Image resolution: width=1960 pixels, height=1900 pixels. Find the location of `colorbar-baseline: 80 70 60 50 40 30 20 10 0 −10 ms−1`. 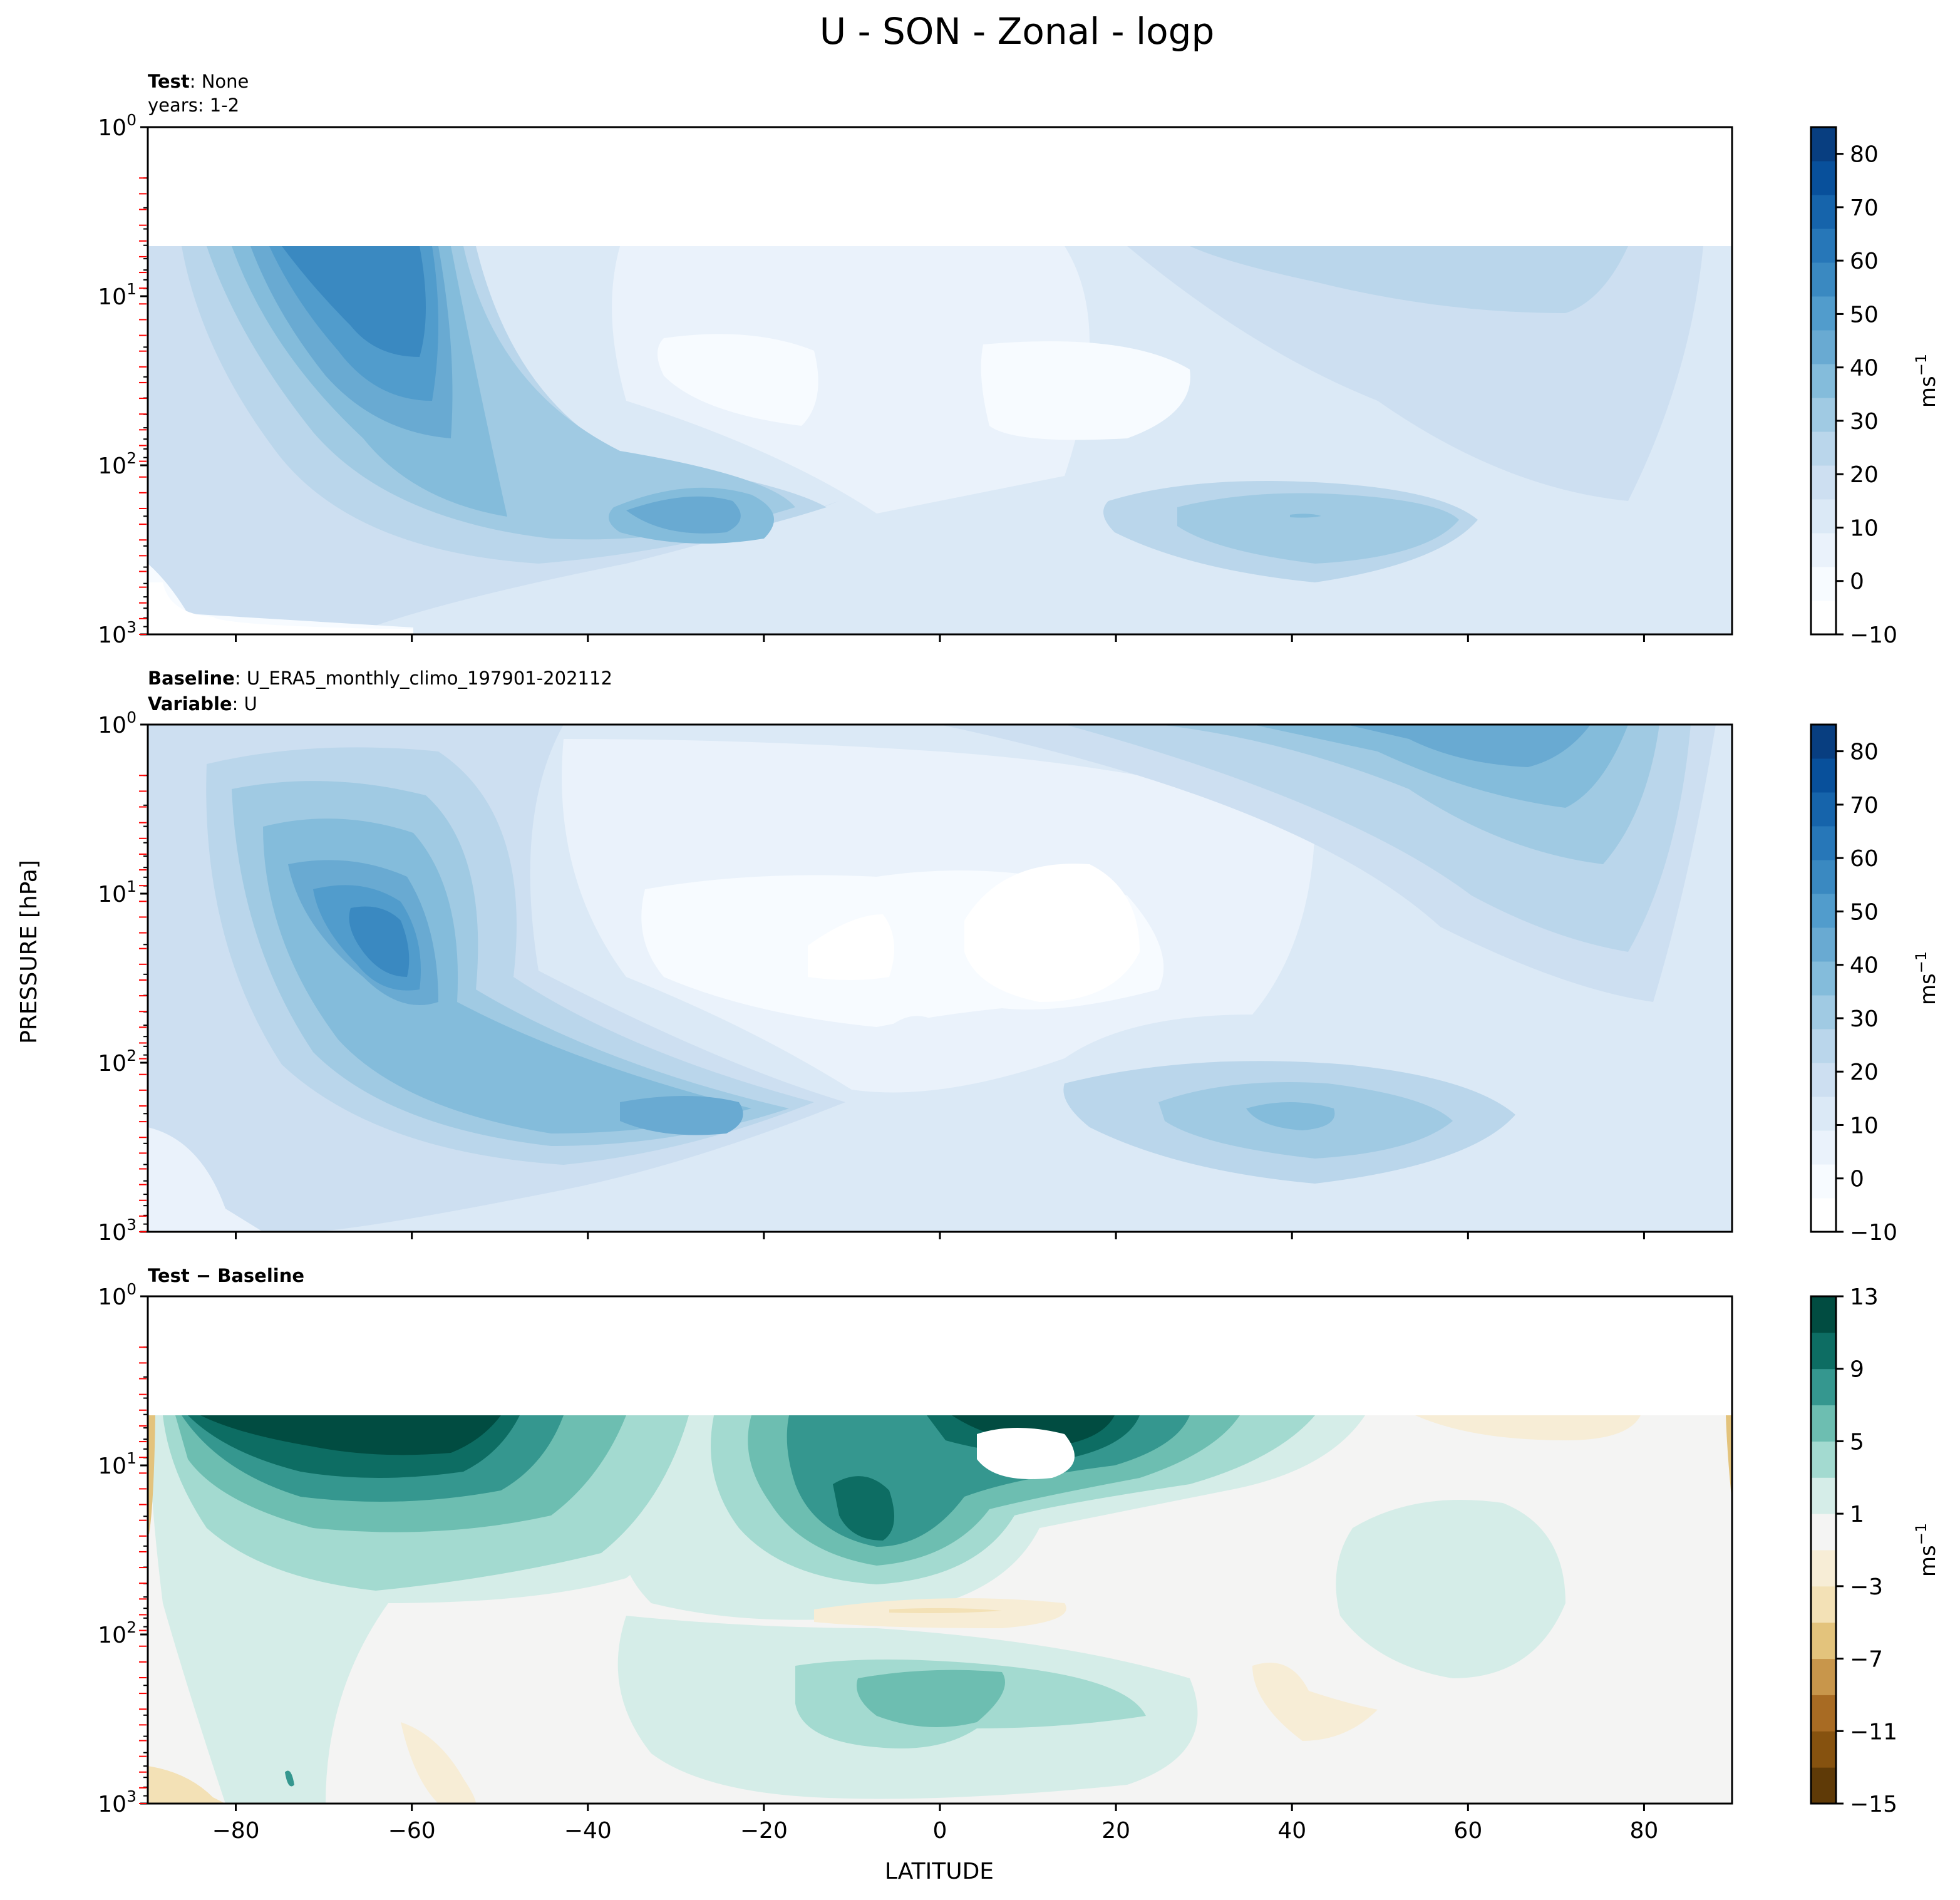

colorbar-baseline: 80 70 60 50 40 30 20 10 0 −10 ms−1 is located at coordinates (1875, 984).